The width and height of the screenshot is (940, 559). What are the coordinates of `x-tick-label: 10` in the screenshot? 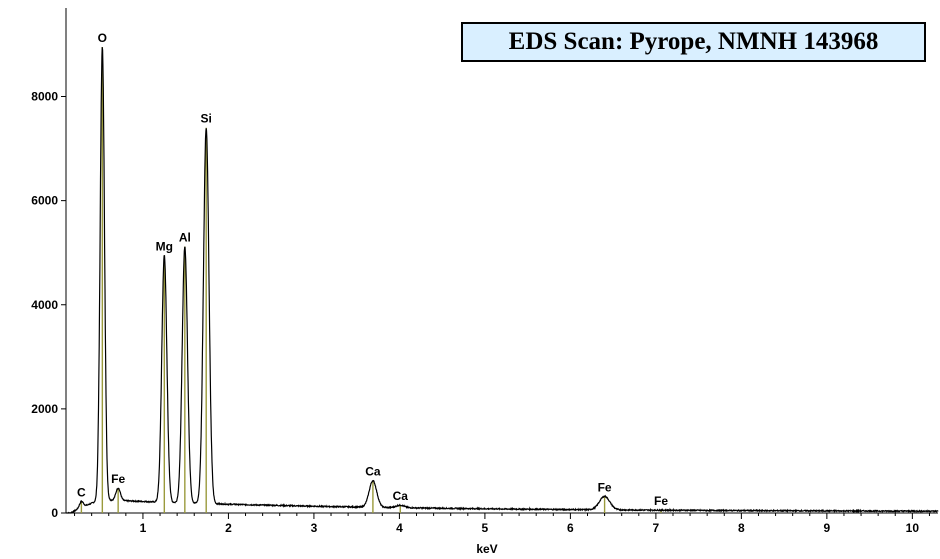 It's located at (913, 528).